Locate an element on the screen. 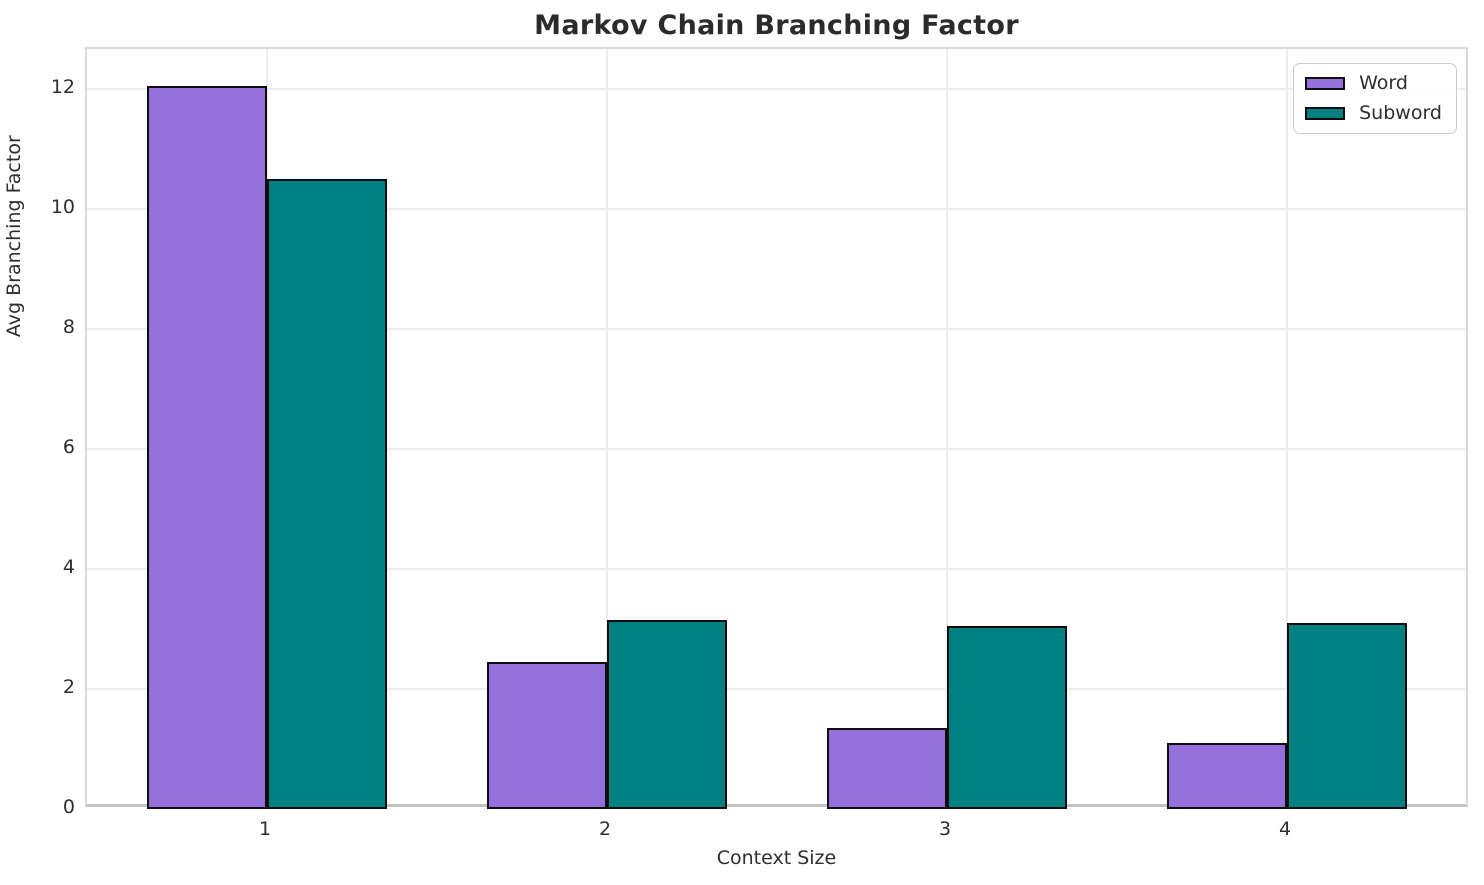 Image resolution: width=1484 pixels, height=885 pixels. y-tick-label-8: 8 is located at coordinates (68, 327).